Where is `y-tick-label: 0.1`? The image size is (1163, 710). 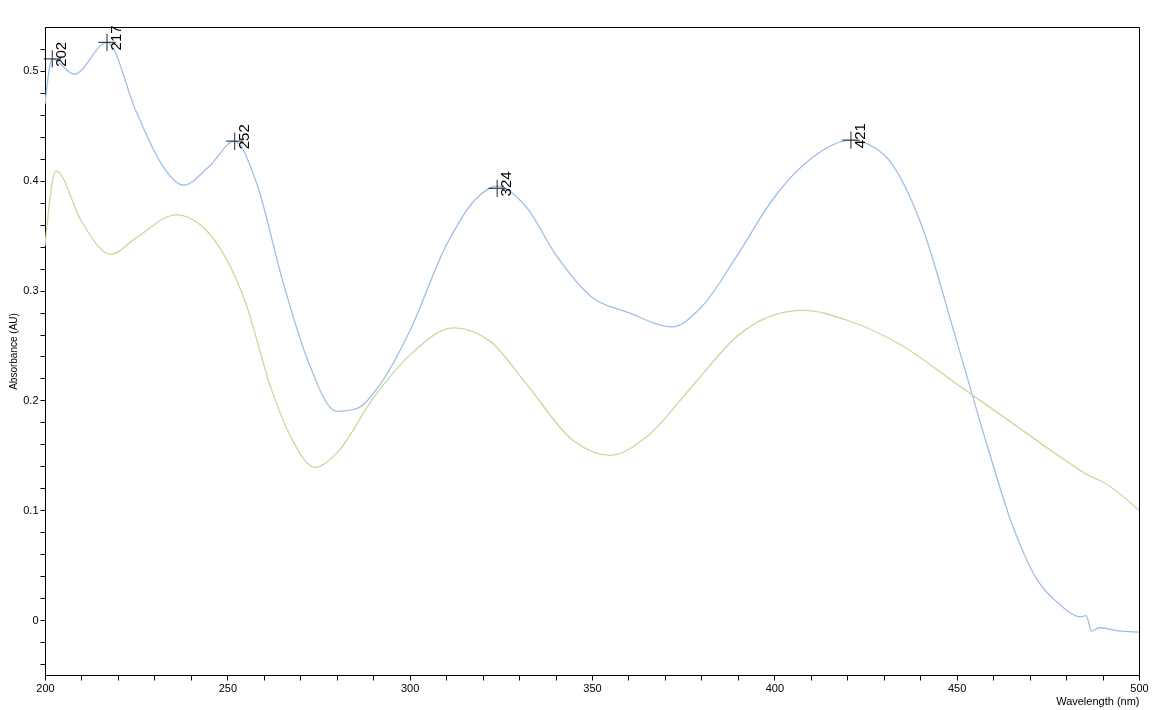 y-tick-label: 0.1 is located at coordinates (31, 509).